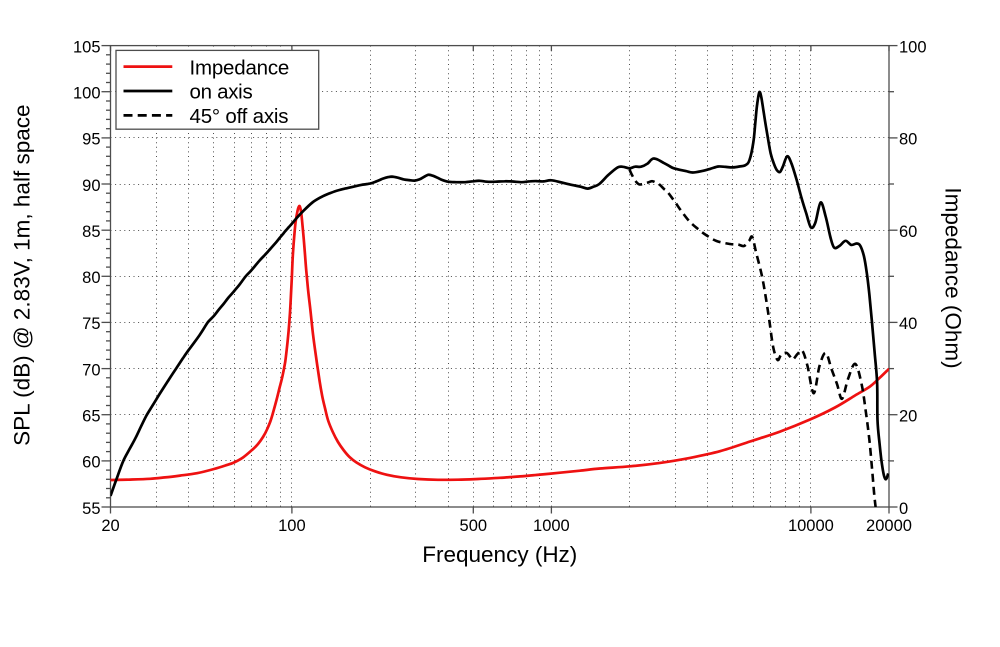 The height and width of the screenshot is (647, 1000). I want to click on svg-text: Impedance (Ohm), so click(953, 277).